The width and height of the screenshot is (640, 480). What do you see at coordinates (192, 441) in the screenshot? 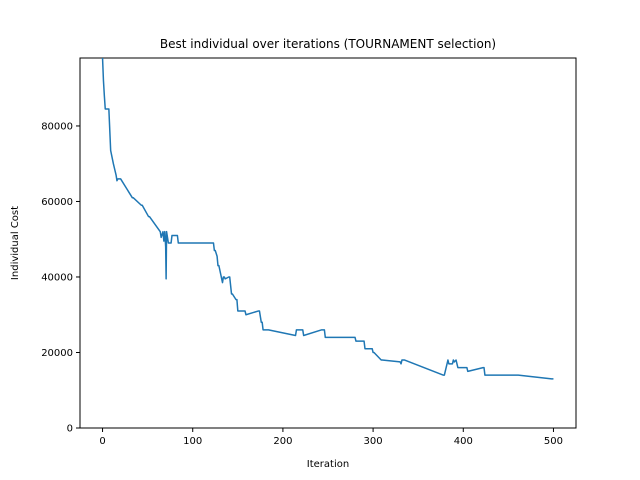
I see `x-tick-label: 100` at bounding box center [192, 441].